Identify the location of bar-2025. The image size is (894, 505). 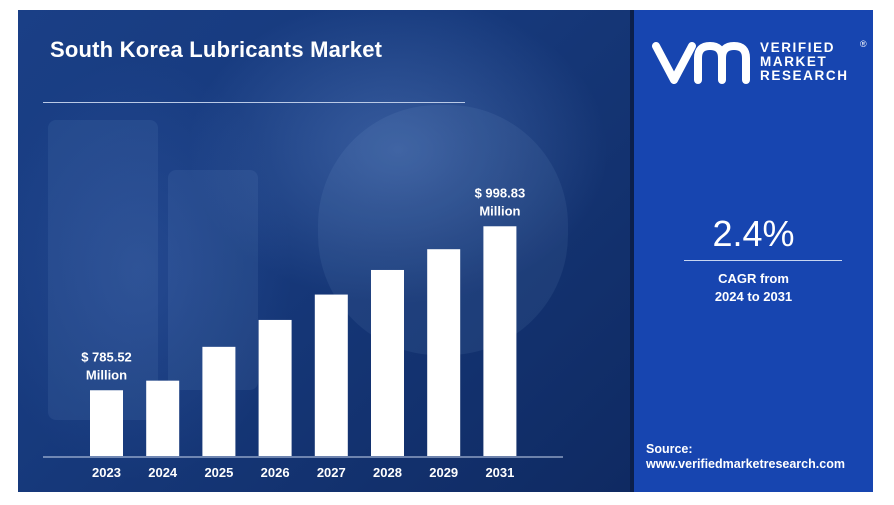
(219, 401).